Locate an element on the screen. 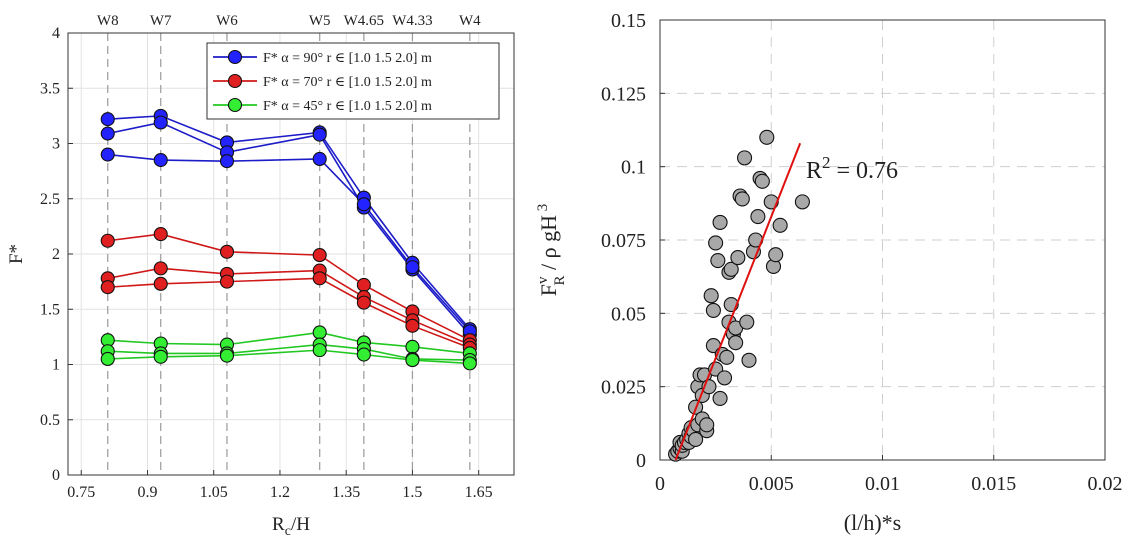  x-axis-label: Rc/H is located at coordinates (291, 526).